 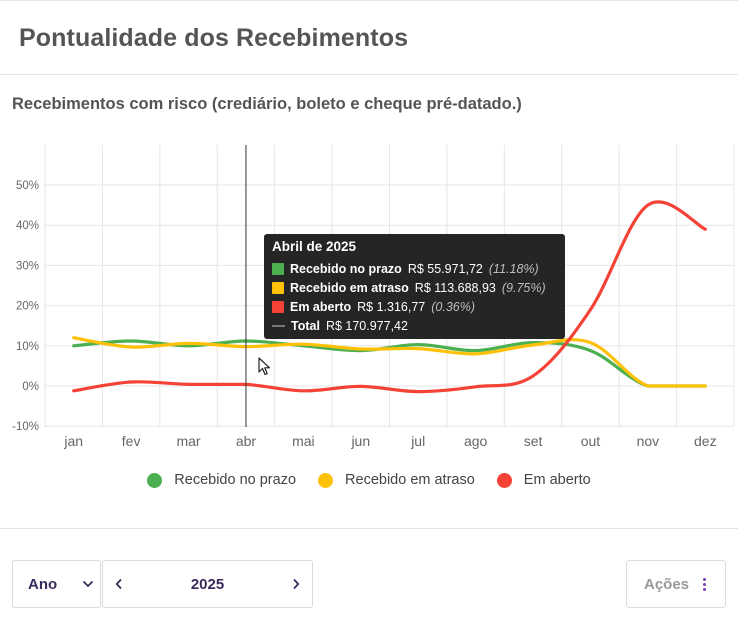 I want to click on tooltip-row-em-atraso: Recebido em atraso R$ 113.688,93 (9.75%), so click(x=414, y=287).